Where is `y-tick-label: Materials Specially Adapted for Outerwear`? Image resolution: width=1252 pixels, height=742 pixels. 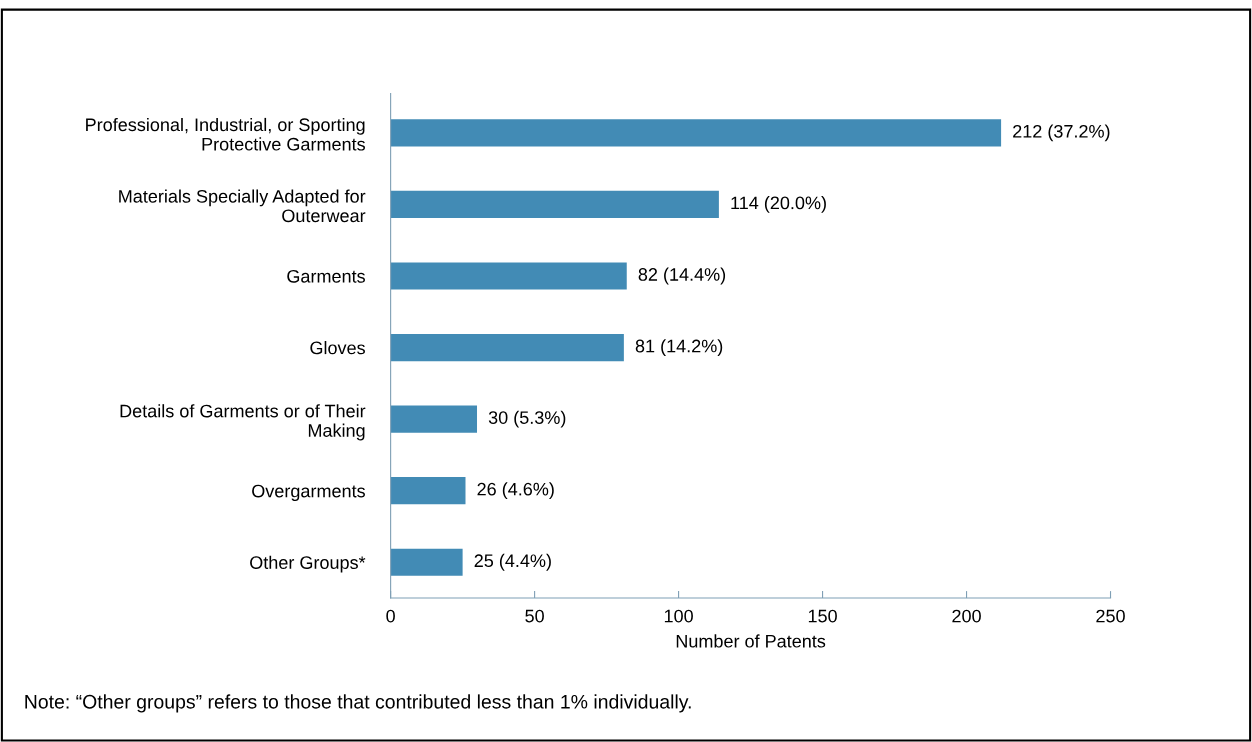
y-tick-label: Materials Specially Adapted for Outerwear is located at coordinates (242, 206).